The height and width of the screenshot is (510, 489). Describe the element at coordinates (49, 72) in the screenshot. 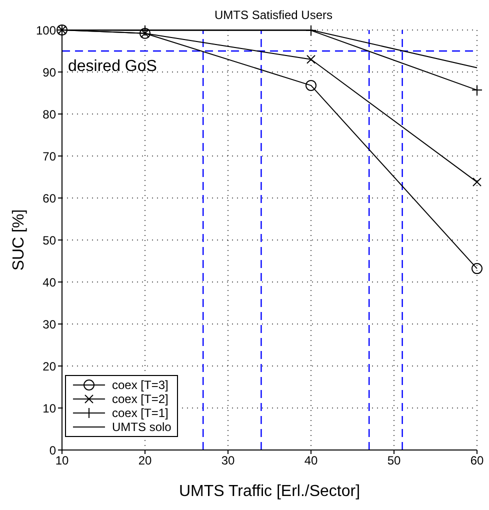

I see `y-tick-label: 90` at that location.